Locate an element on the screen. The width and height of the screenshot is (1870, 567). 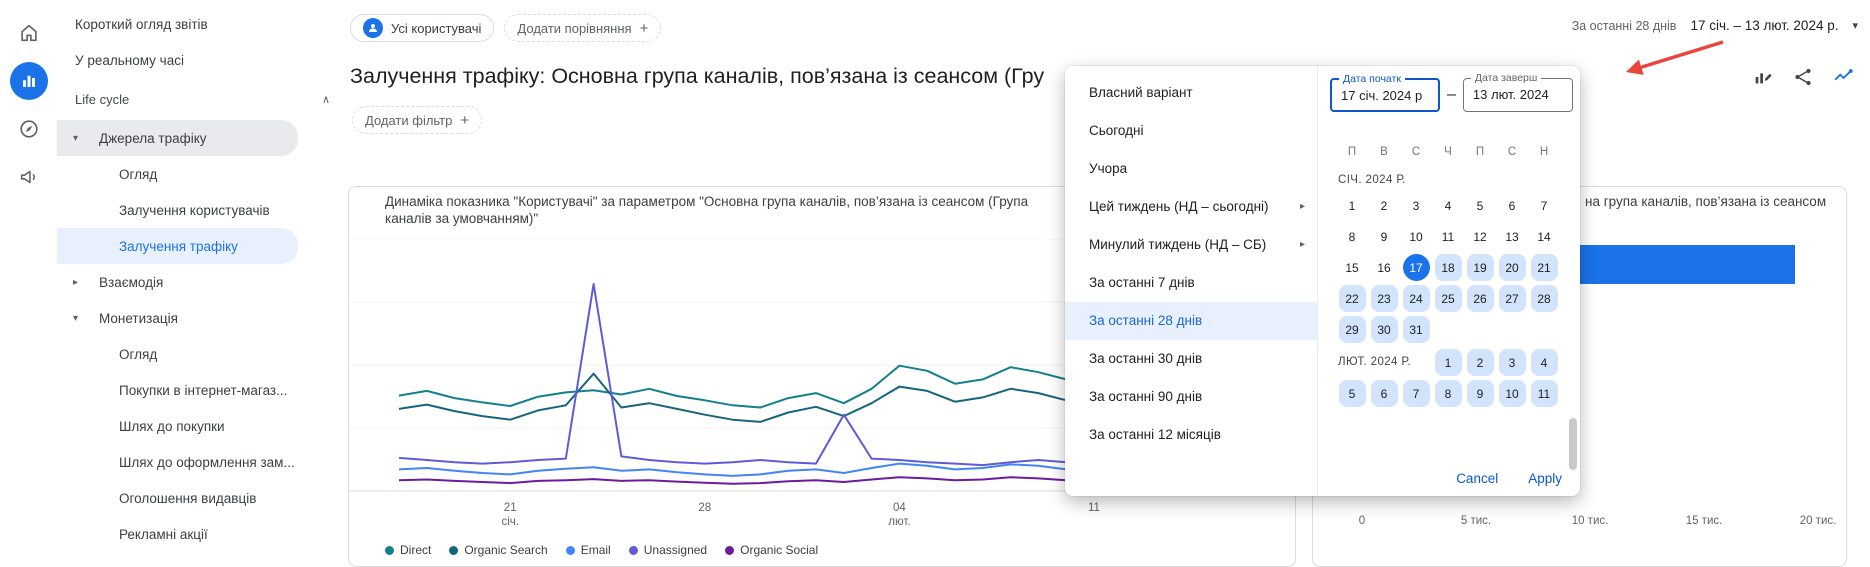
reports-icon is located at coordinates (28, 81).